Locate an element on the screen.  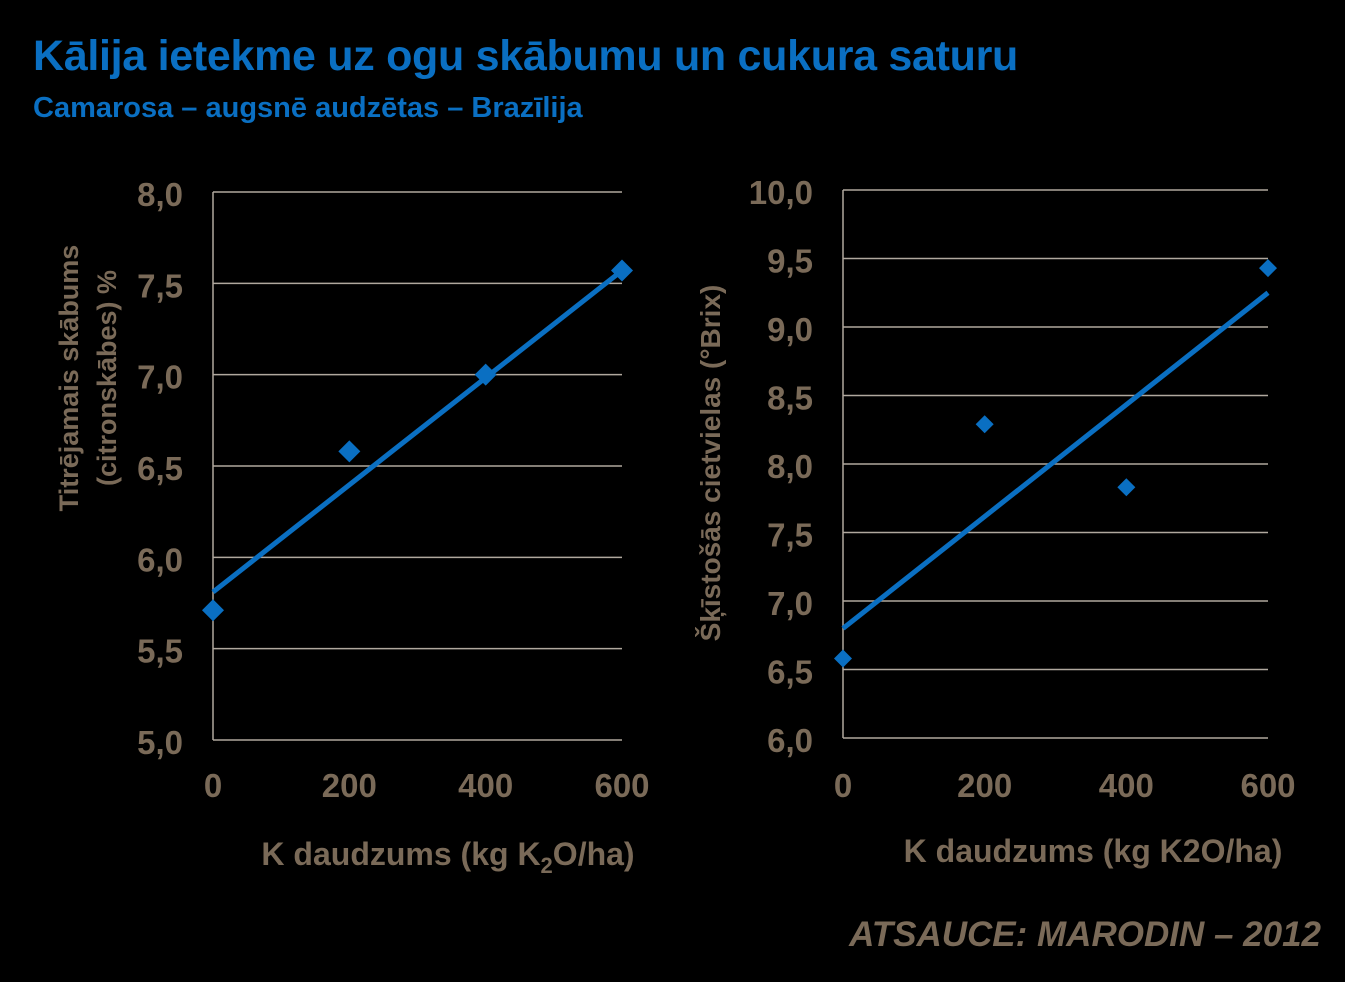
y-tick-label: 9,5 is located at coordinates (790, 261).